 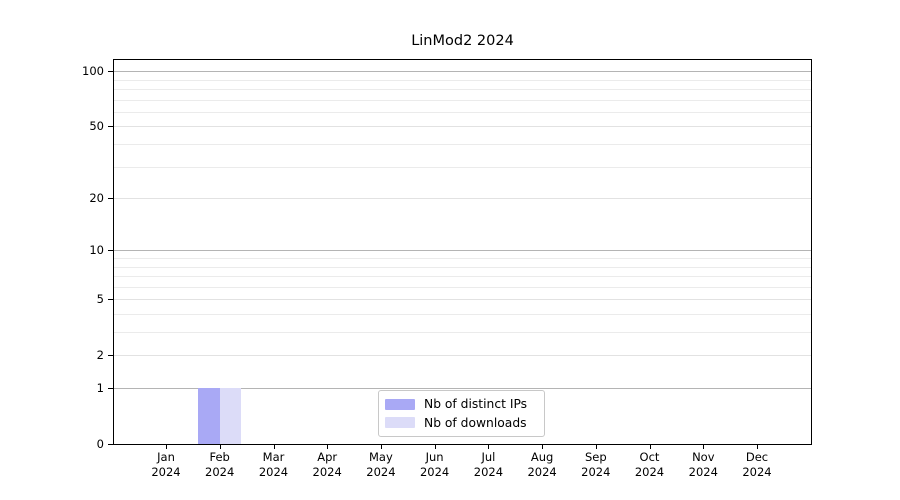 What do you see at coordinates (166, 464) in the screenshot?
I see `x-tick-label: Jan 2024` at bounding box center [166, 464].